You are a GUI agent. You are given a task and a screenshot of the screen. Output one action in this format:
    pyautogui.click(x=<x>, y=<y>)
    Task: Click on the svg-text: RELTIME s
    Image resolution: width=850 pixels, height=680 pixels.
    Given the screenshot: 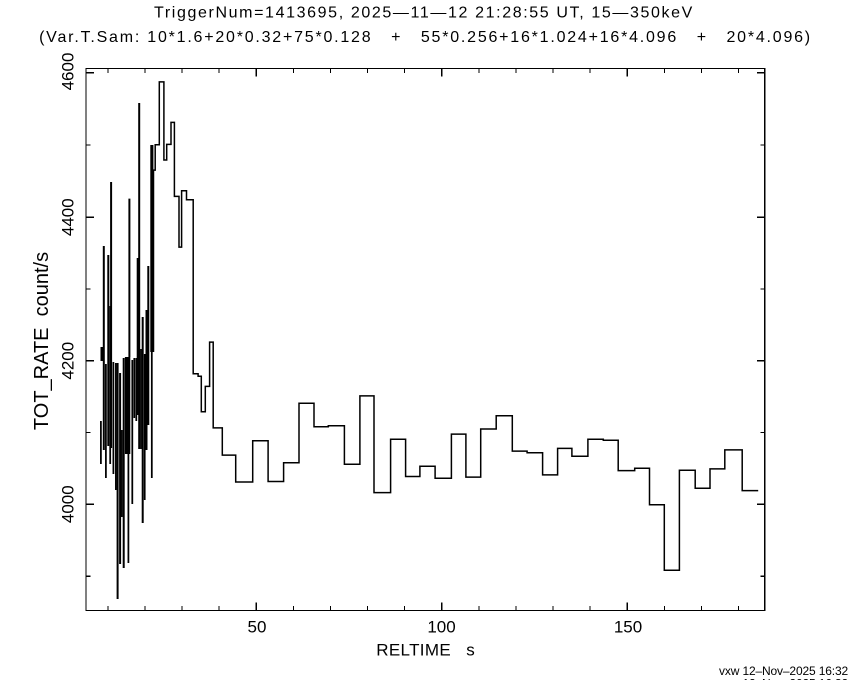 What is the action you would take?
    pyautogui.click(x=425, y=650)
    